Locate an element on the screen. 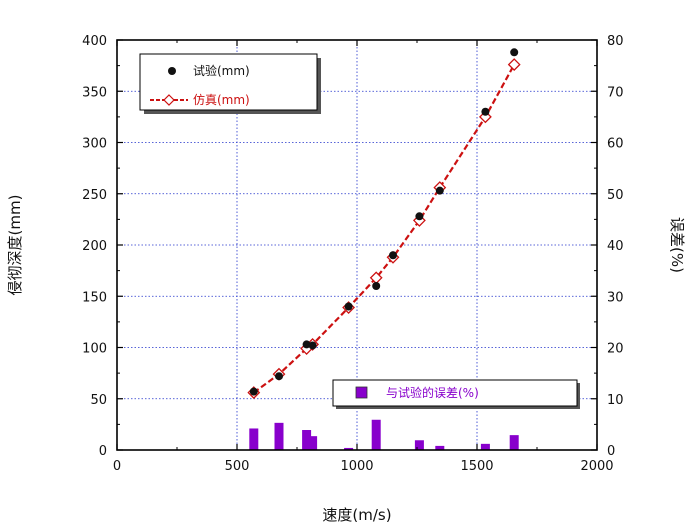  x-tick-label: 0 is located at coordinates (117, 466).